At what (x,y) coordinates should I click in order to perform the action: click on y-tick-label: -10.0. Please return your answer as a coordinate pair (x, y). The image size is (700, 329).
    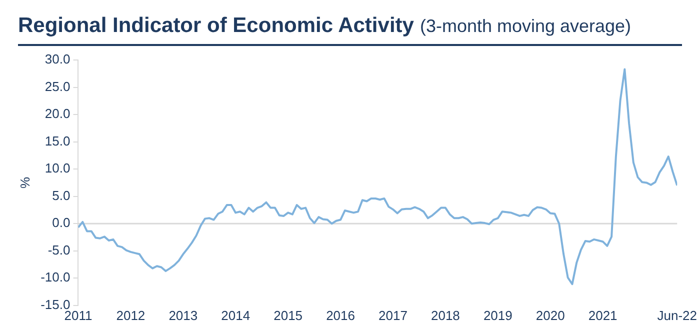
    Looking at the image, I should click on (55, 277).